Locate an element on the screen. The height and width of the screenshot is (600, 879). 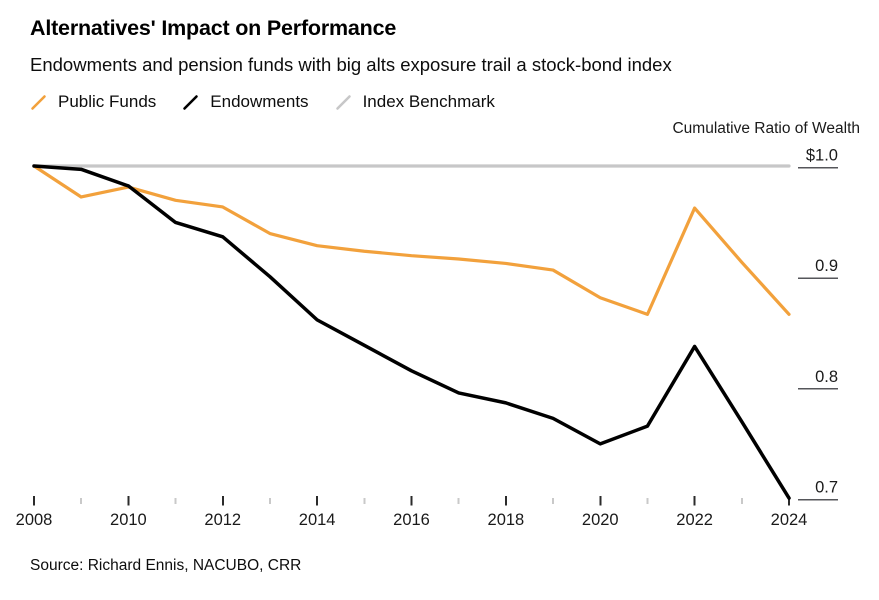
x-tick-label: 2008 is located at coordinates (34, 520).